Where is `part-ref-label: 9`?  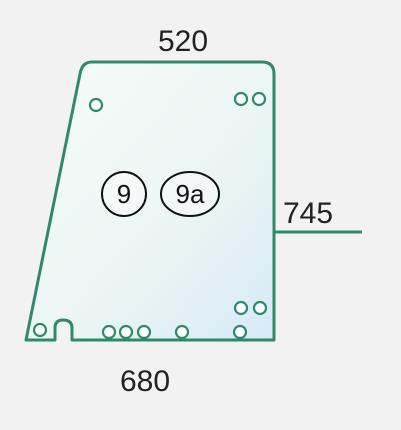 part-ref-label: 9 is located at coordinates (124, 194).